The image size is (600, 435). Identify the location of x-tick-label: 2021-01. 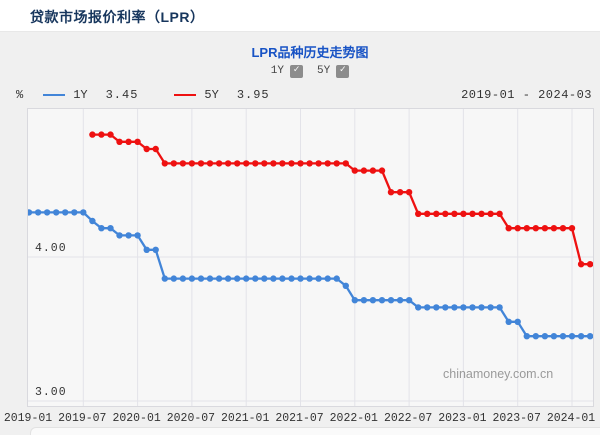
(245, 418).